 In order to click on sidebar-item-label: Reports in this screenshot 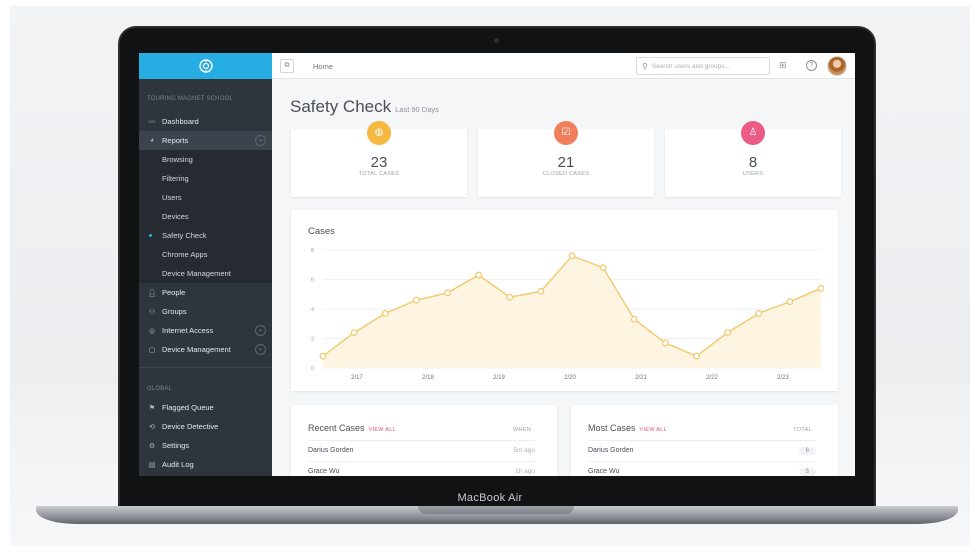, I will do `click(175, 140)`.